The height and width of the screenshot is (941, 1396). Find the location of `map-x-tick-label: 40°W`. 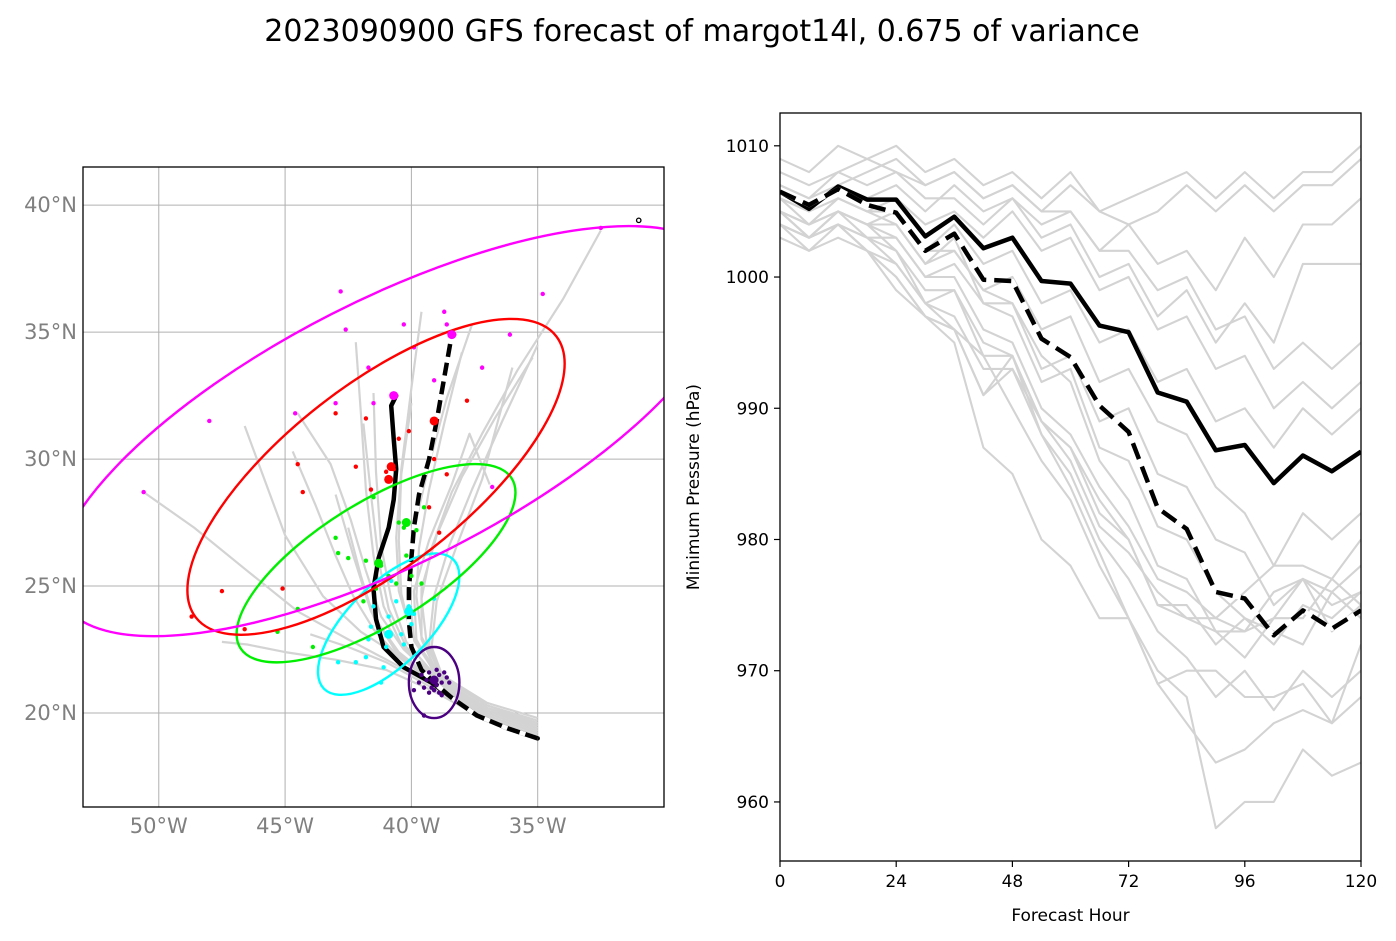

map-x-tick-label: 40°W is located at coordinates (411, 826).